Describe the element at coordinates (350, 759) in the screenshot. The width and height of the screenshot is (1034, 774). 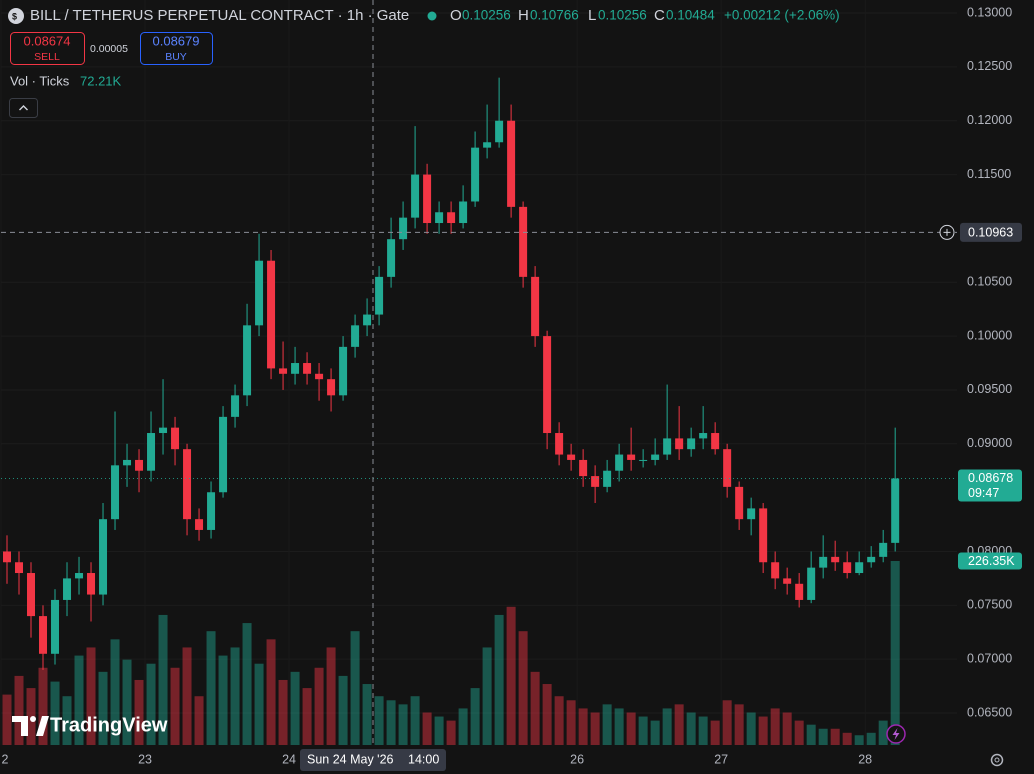
I see `crosshair-date-label: Sun 24 May '26` at that location.